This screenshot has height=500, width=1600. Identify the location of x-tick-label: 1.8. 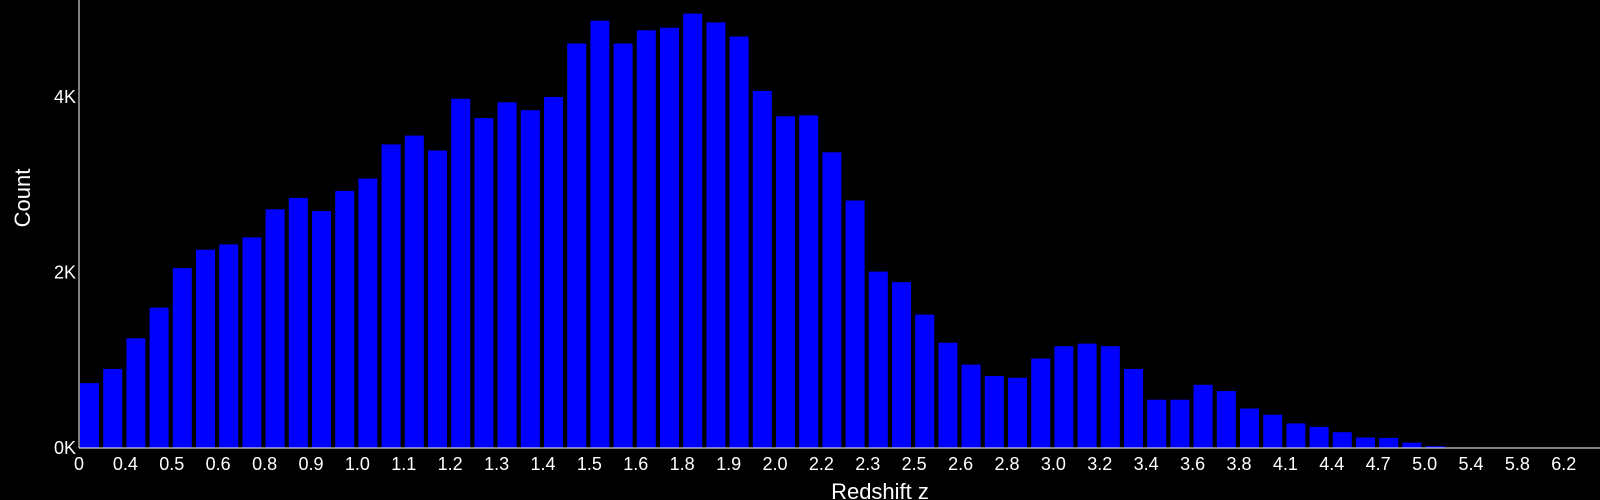
(682, 464).